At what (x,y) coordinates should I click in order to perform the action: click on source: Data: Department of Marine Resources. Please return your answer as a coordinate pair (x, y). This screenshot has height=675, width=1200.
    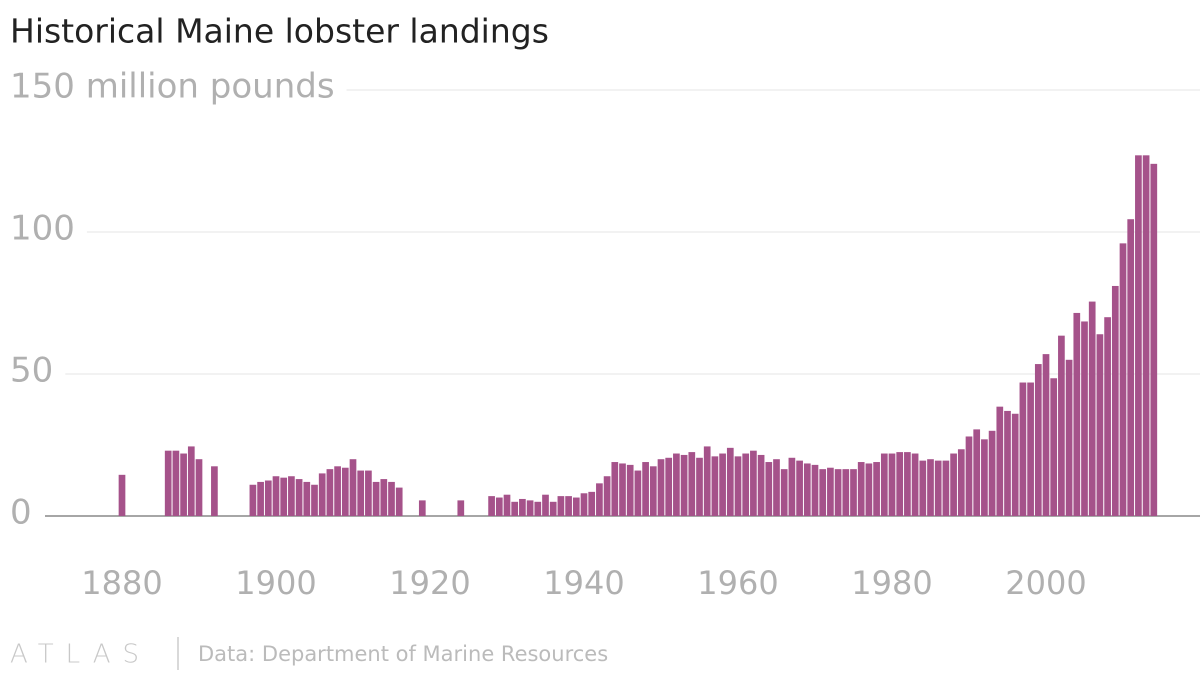
    Looking at the image, I should click on (403, 654).